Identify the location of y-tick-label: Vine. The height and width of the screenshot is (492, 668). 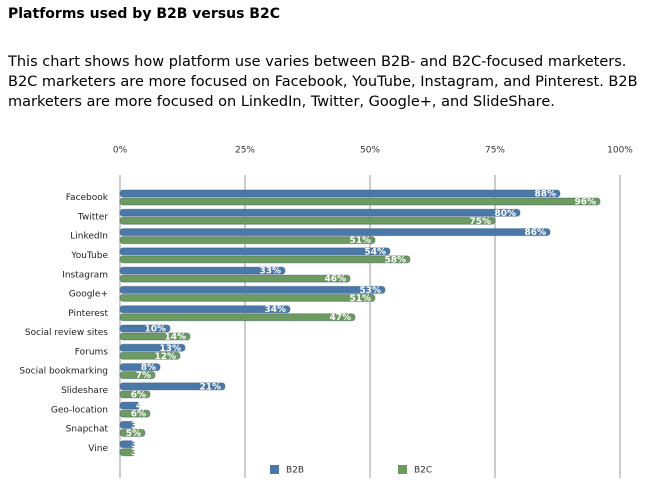
(98, 449).